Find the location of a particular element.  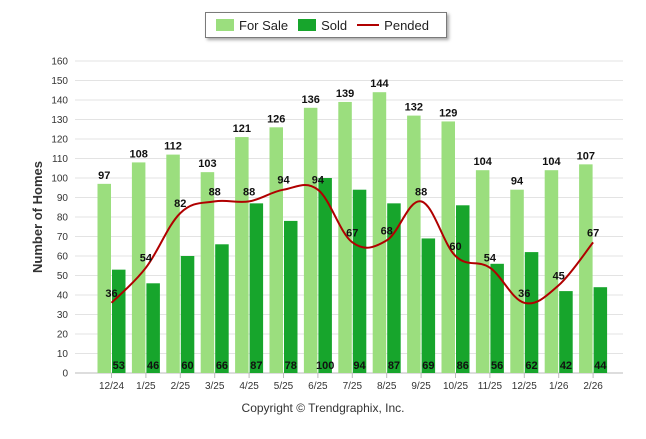

legend-label-sold: Sold is located at coordinates (334, 25).